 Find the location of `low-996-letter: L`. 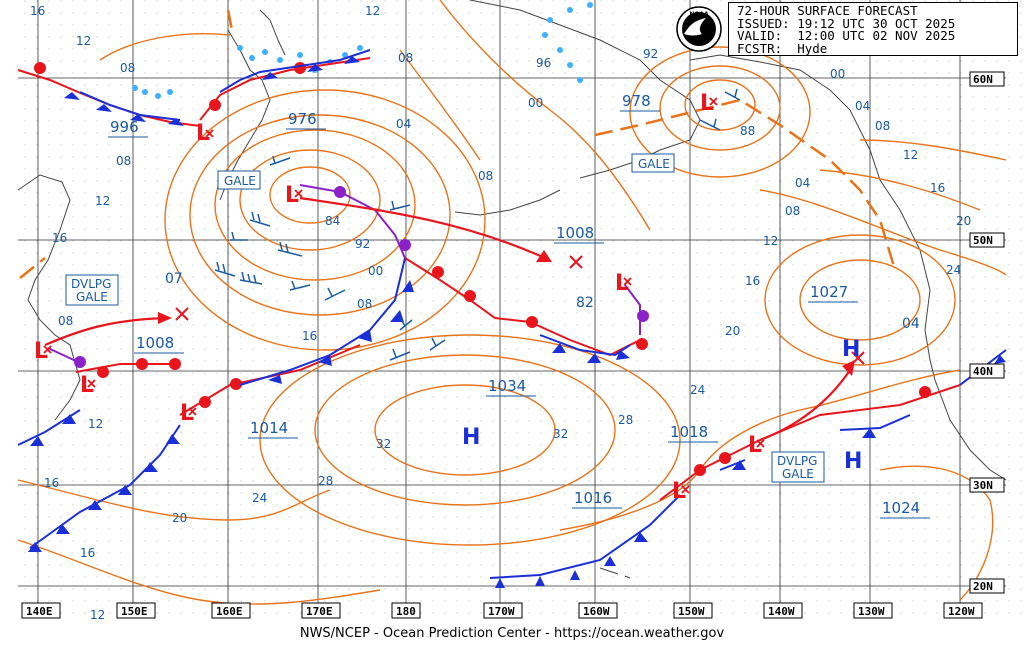

low-996-letter: L is located at coordinates (203, 133).